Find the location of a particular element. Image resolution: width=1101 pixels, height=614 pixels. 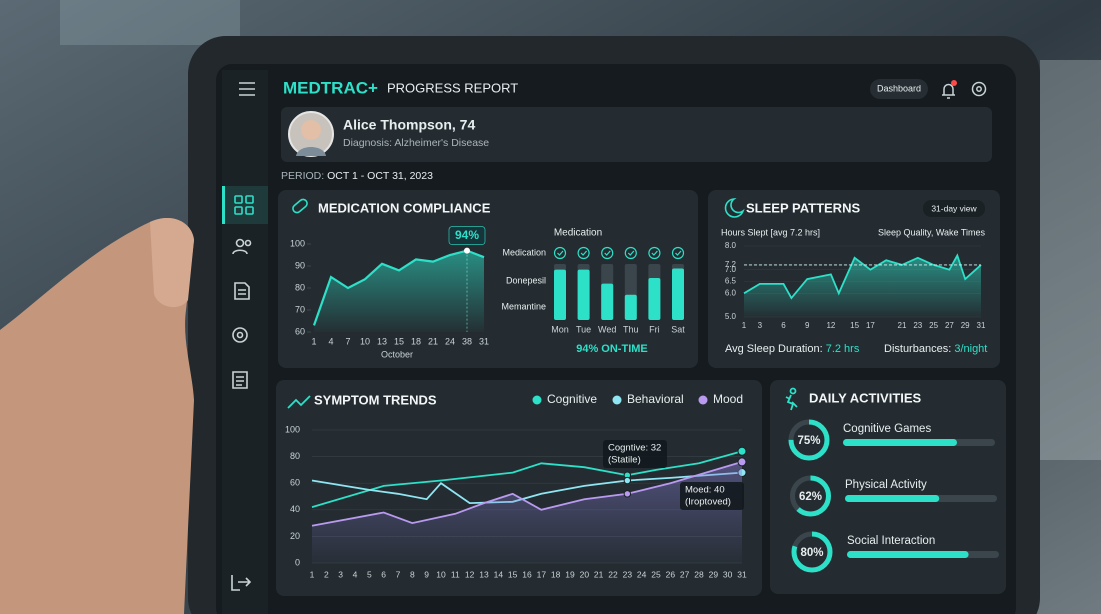

header-icons is located at coordinates (964, 90).